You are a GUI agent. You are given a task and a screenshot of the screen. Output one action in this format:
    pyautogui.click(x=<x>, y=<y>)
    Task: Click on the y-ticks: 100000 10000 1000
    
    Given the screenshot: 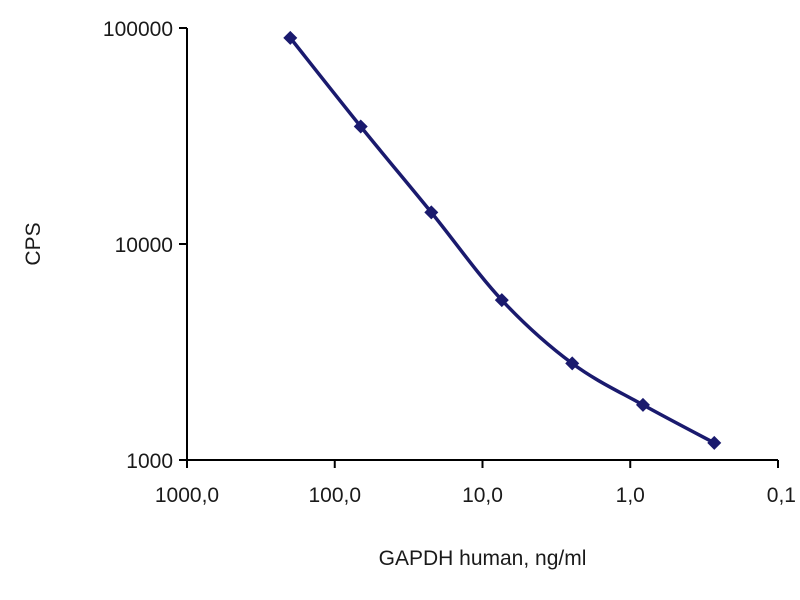 What is the action you would take?
    pyautogui.click(x=145, y=245)
    